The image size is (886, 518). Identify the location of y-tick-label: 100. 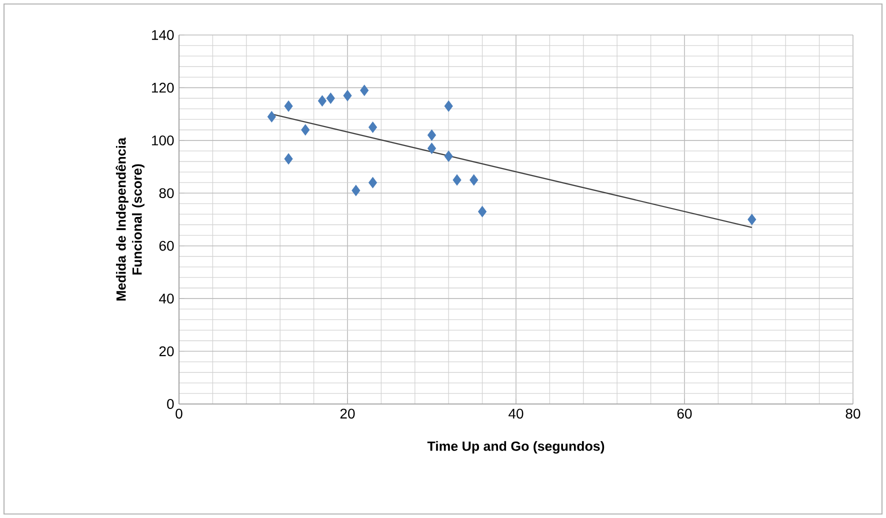
(163, 140).